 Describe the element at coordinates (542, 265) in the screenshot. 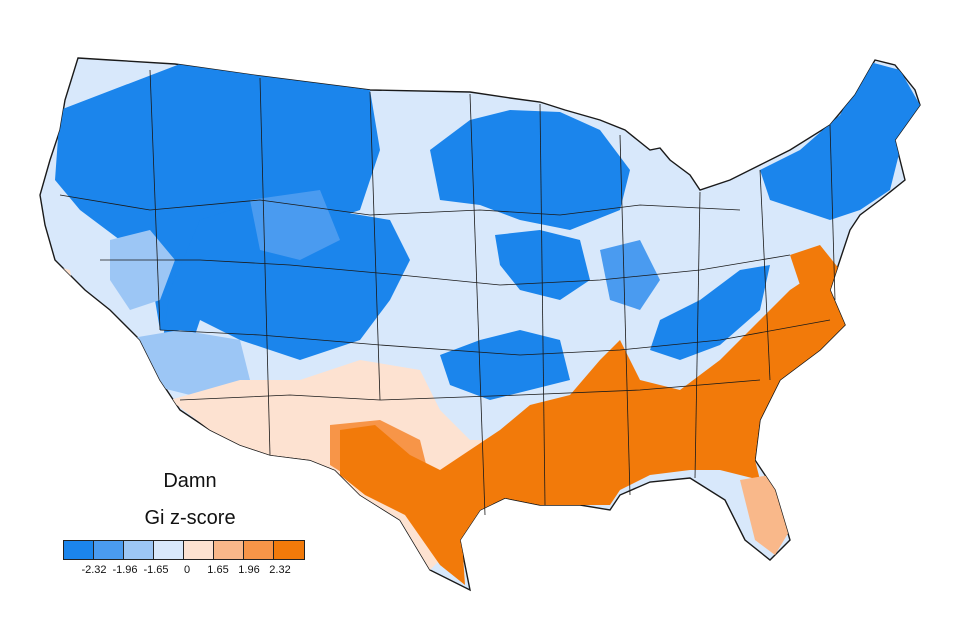

I see `region-strong-negative-midwest` at that location.